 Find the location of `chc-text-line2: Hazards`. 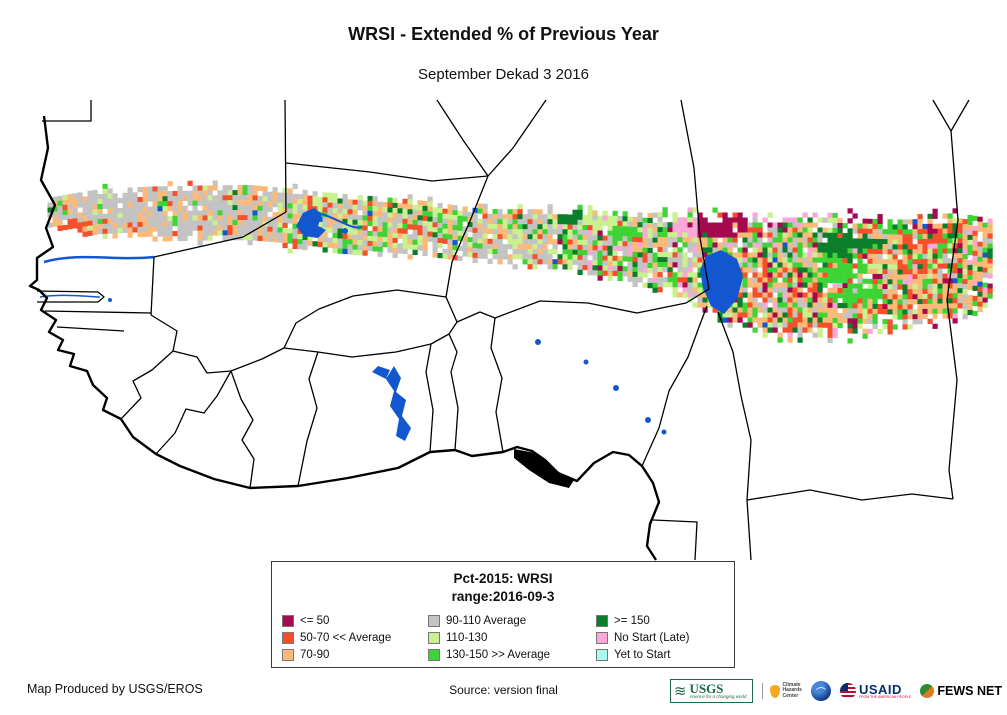

chc-text-line2: Hazards is located at coordinates (792, 690).